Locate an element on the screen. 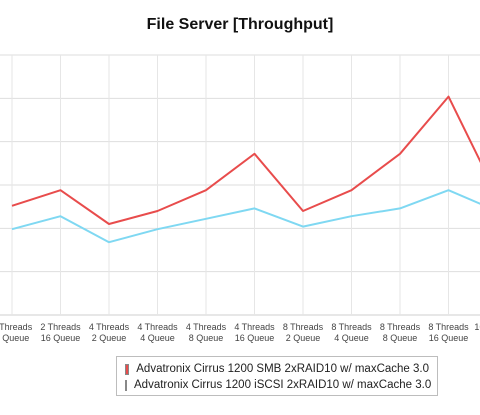 The image size is (480, 415). x-tick-label: 4 Threads 4 Queue is located at coordinates (157, 332).